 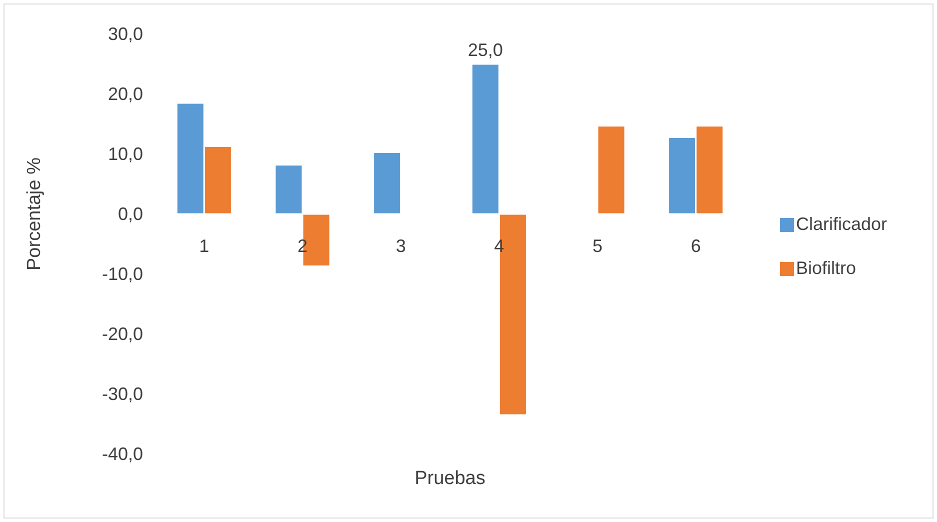 I want to click on y-tick-label: -40,0, so click(x=122, y=454).